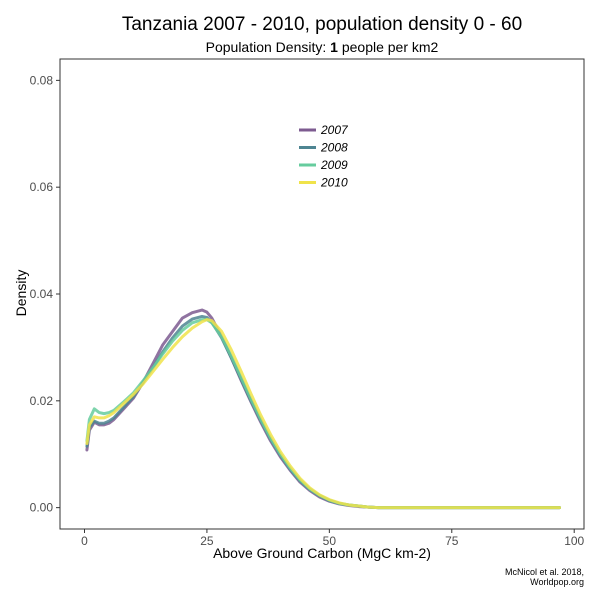 The image size is (600, 600). What do you see at coordinates (42, 294) in the screenshot?
I see `y-tick-label: 0.04` at bounding box center [42, 294].